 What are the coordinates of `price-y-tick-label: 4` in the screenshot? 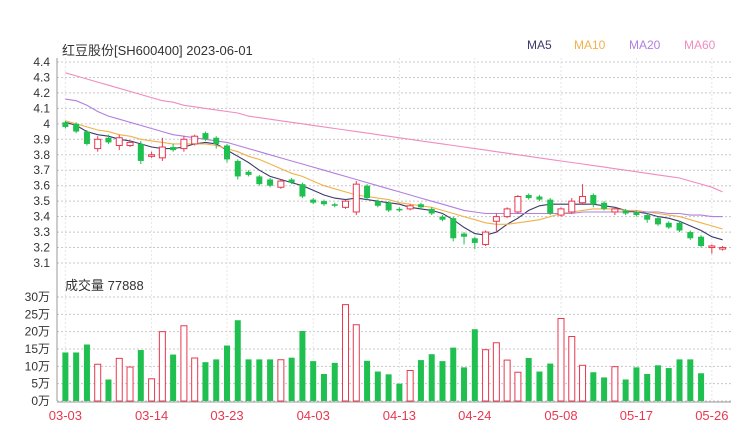 It's located at (46, 124).